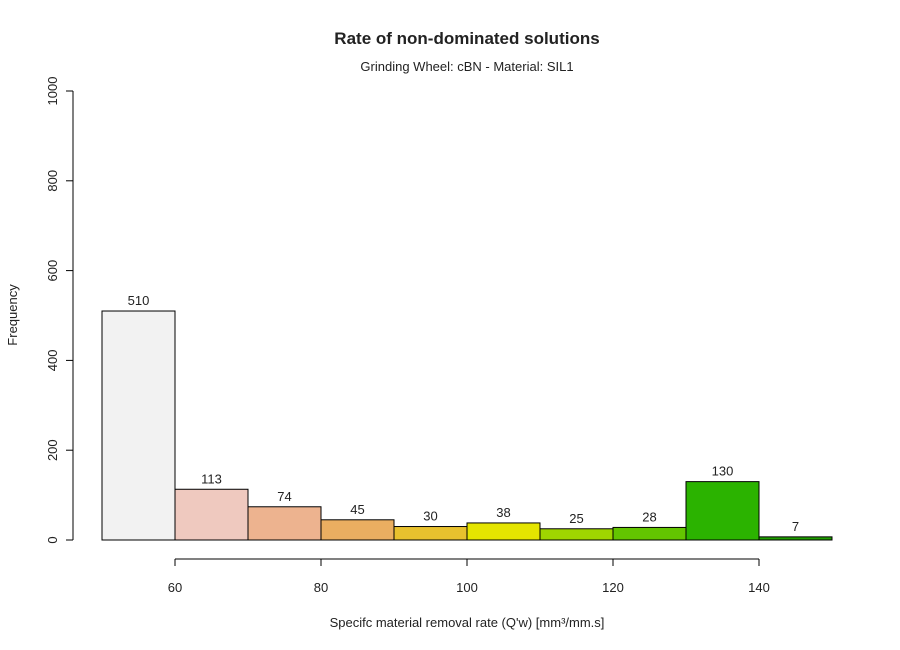  What do you see at coordinates (52, 91) in the screenshot?
I see `y-tick-label-5: 1000` at bounding box center [52, 91].